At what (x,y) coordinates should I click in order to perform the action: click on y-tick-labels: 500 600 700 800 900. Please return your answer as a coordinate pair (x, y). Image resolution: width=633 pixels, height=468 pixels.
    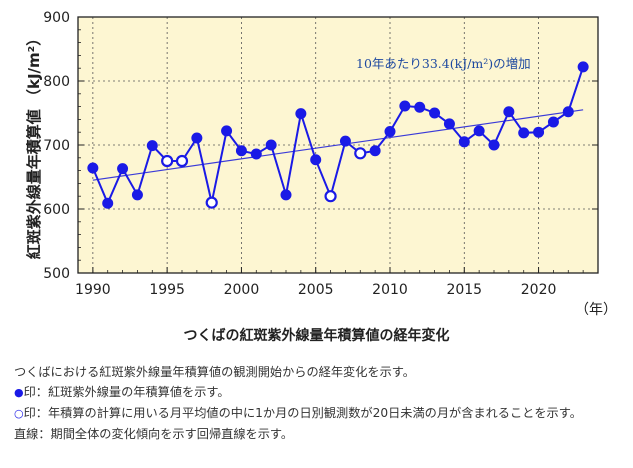
    Looking at the image, I should click on (56, 146).